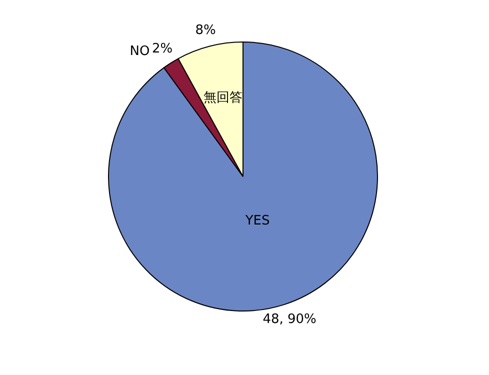 The height and width of the screenshot is (375, 489). What do you see at coordinates (257, 221) in the screenshot?
I see `slice-label: YES` at bounding box center [257, 221].